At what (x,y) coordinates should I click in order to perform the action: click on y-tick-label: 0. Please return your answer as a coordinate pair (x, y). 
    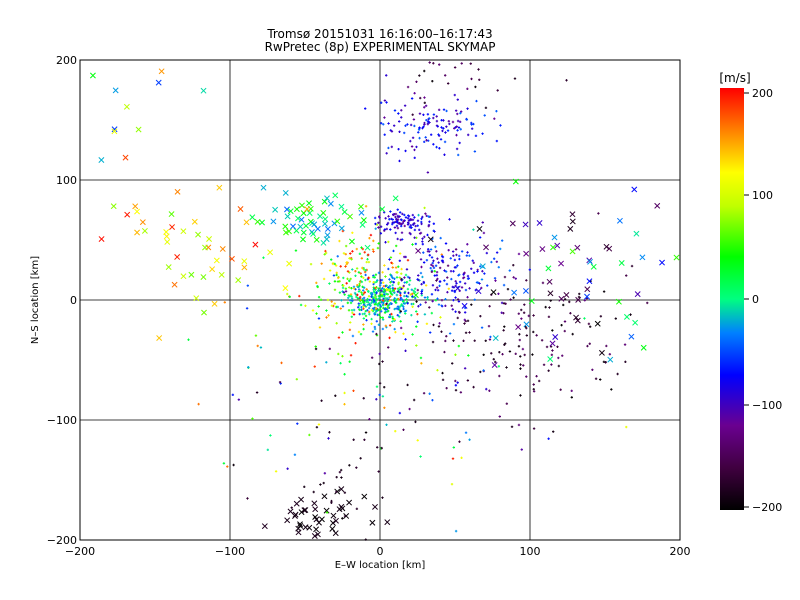
    Looking at the image, I should click on (73, 300).